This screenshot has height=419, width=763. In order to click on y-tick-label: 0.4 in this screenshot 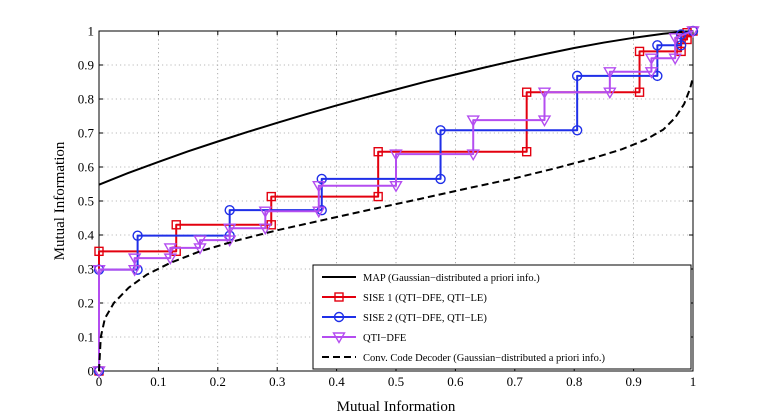, I will do `click(86, 235)`.